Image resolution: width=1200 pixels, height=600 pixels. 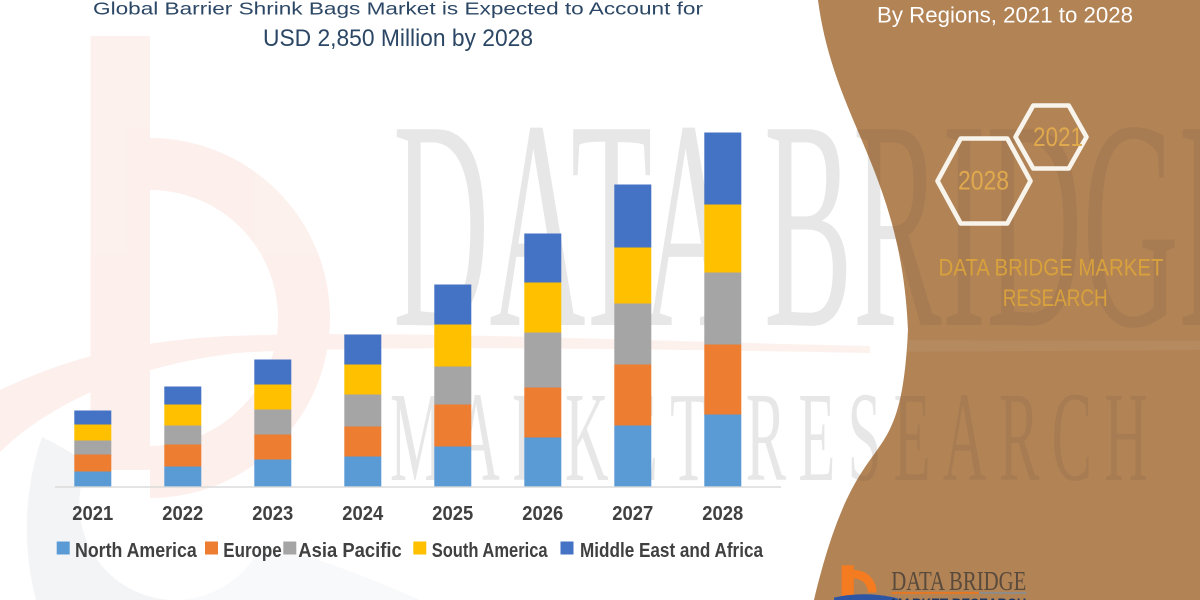 I want to click on svg-text: DATA BRIDGE, so click(x=958, y=581).